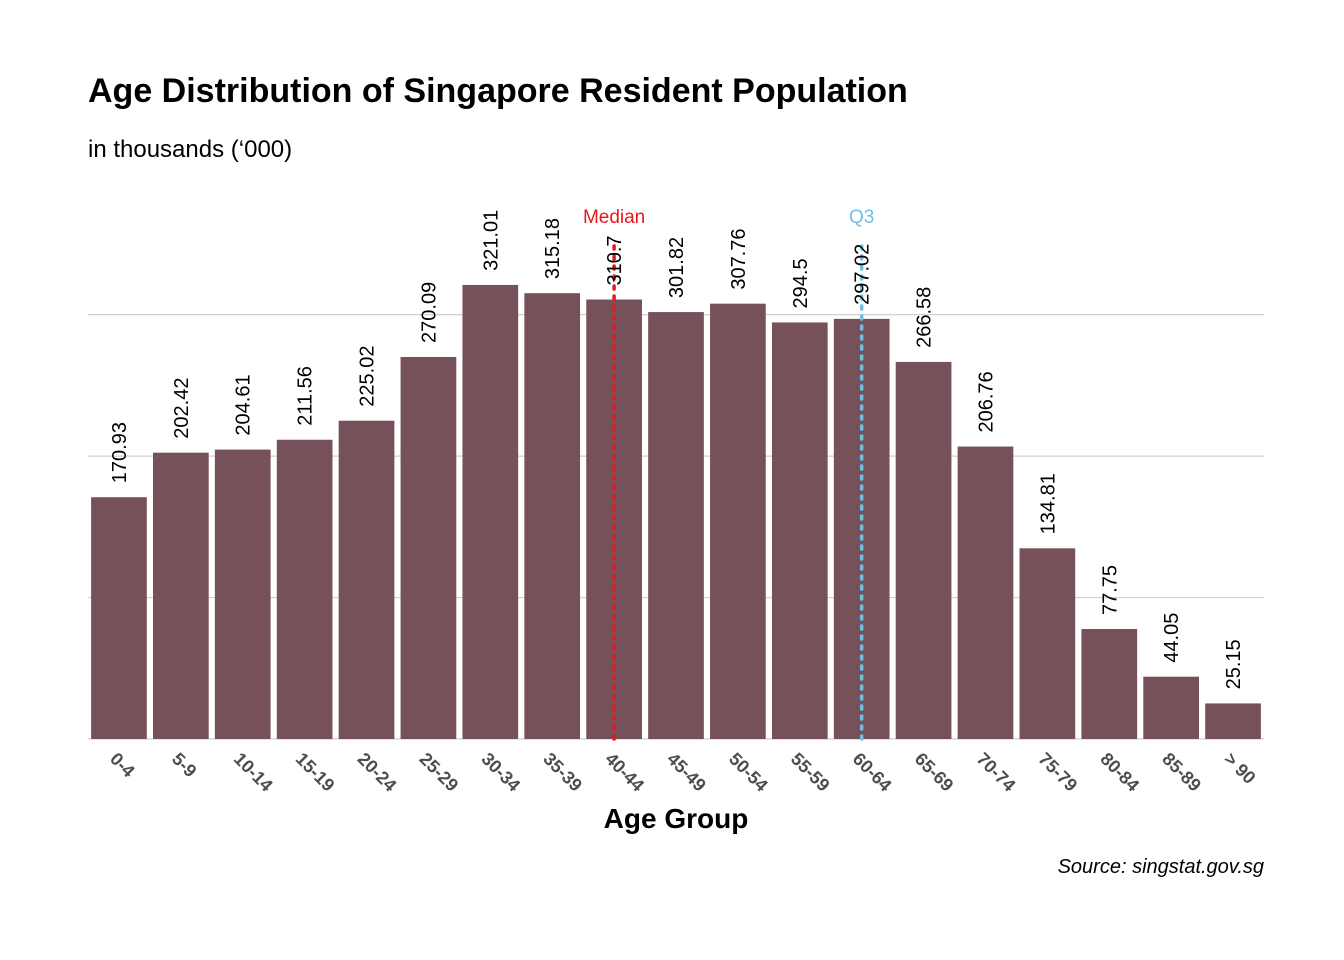  What do you see at coordinates (801, 283) in the screenshot?
I see `bar-value-label: 294.5` at bounding box center [801, 283].